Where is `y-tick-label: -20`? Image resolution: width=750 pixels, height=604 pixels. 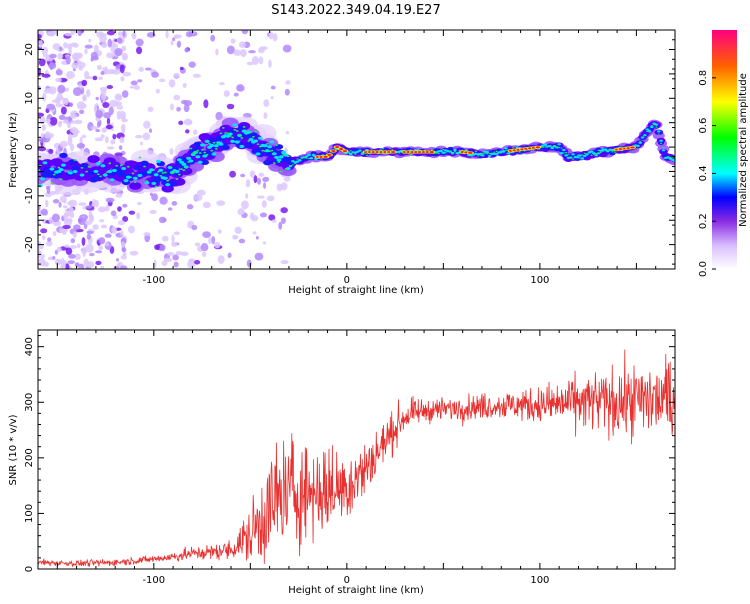
y-tick-label: -20 is located at coordinates (29, 244).